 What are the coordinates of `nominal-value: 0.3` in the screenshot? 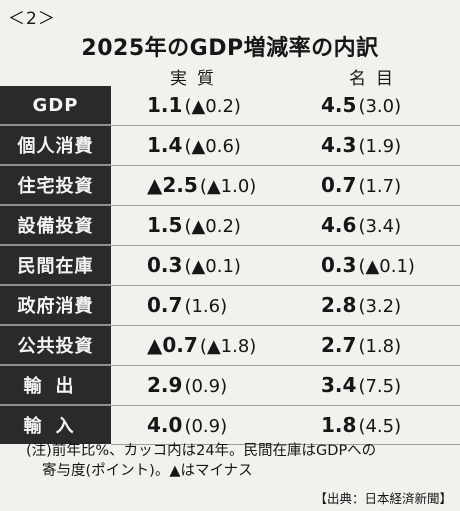 It's located at (339, 265).